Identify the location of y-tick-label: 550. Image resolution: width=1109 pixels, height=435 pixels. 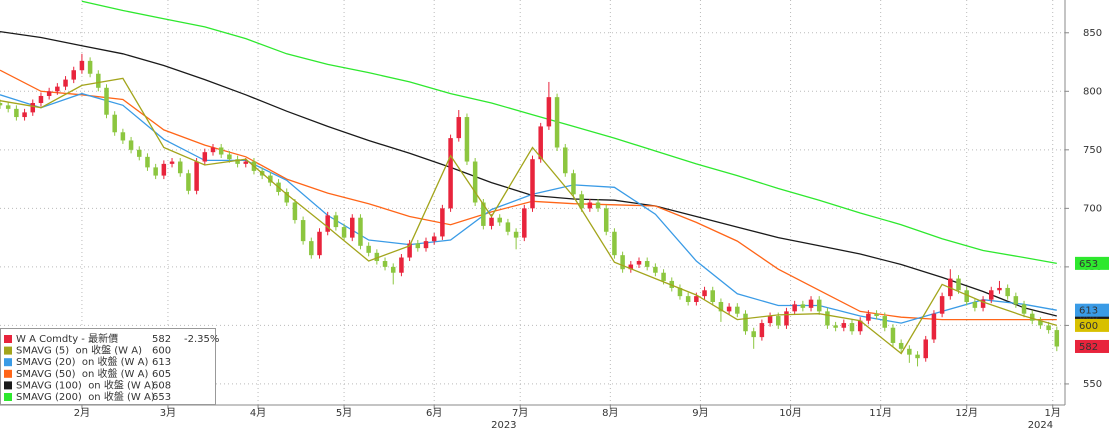
(1092, 384).